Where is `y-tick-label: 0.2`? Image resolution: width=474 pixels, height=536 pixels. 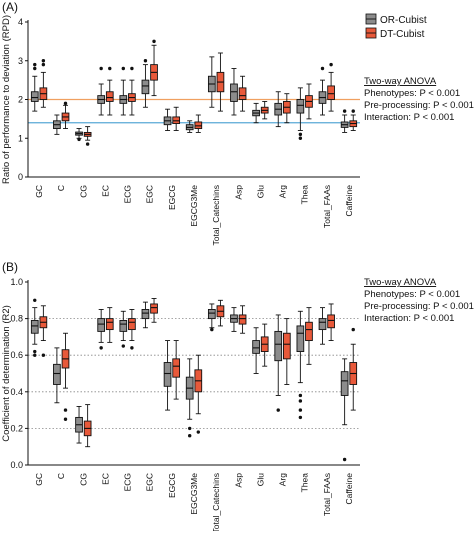 y-tick-label: 0.2 is located at coordinates (16, 428).